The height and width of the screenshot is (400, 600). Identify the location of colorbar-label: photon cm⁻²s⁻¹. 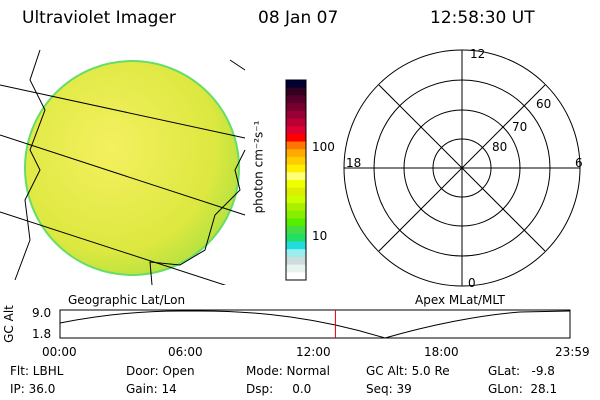
(258, 167).